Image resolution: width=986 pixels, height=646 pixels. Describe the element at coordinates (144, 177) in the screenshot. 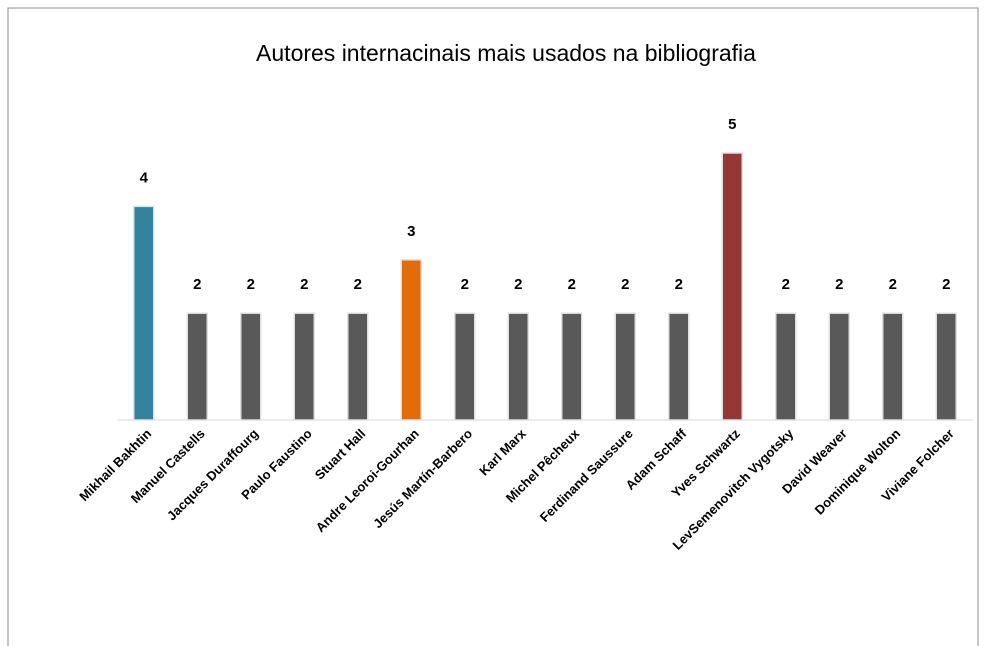

I see `data-label: 4` at that location.